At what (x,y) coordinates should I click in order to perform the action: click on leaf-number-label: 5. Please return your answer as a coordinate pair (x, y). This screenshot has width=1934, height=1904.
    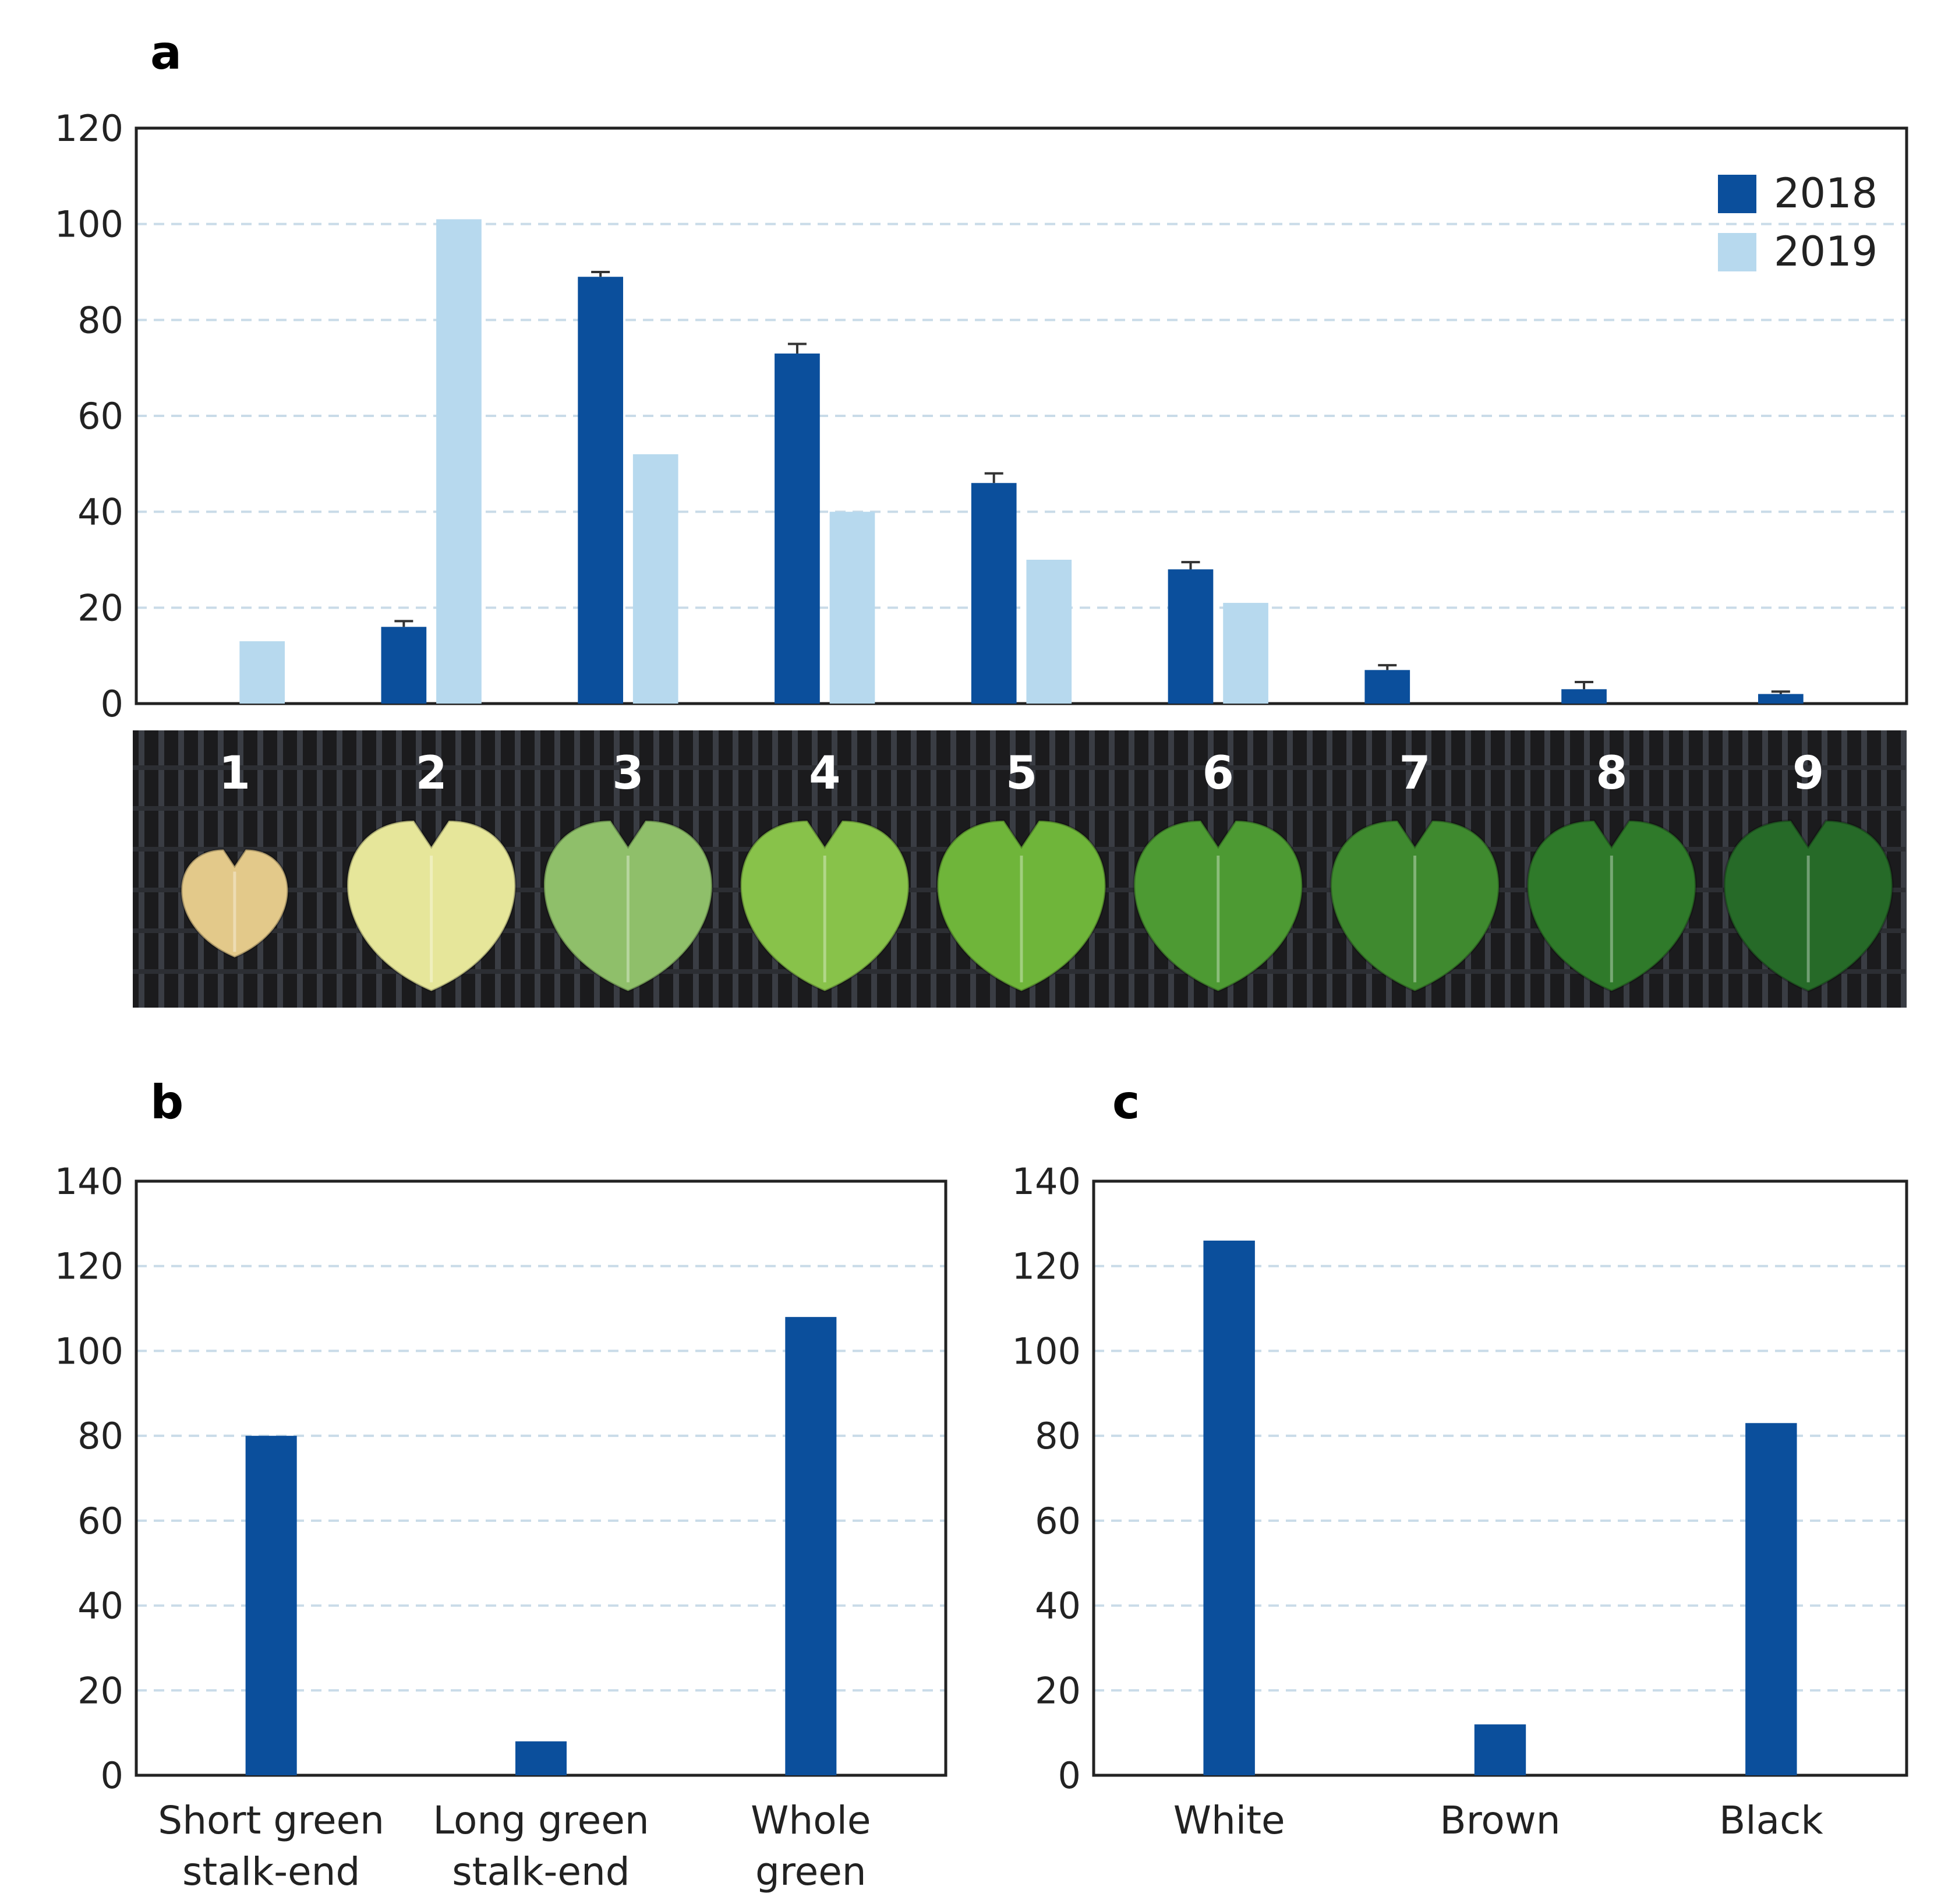
    Looking at the image, I should click on (1021, 773).